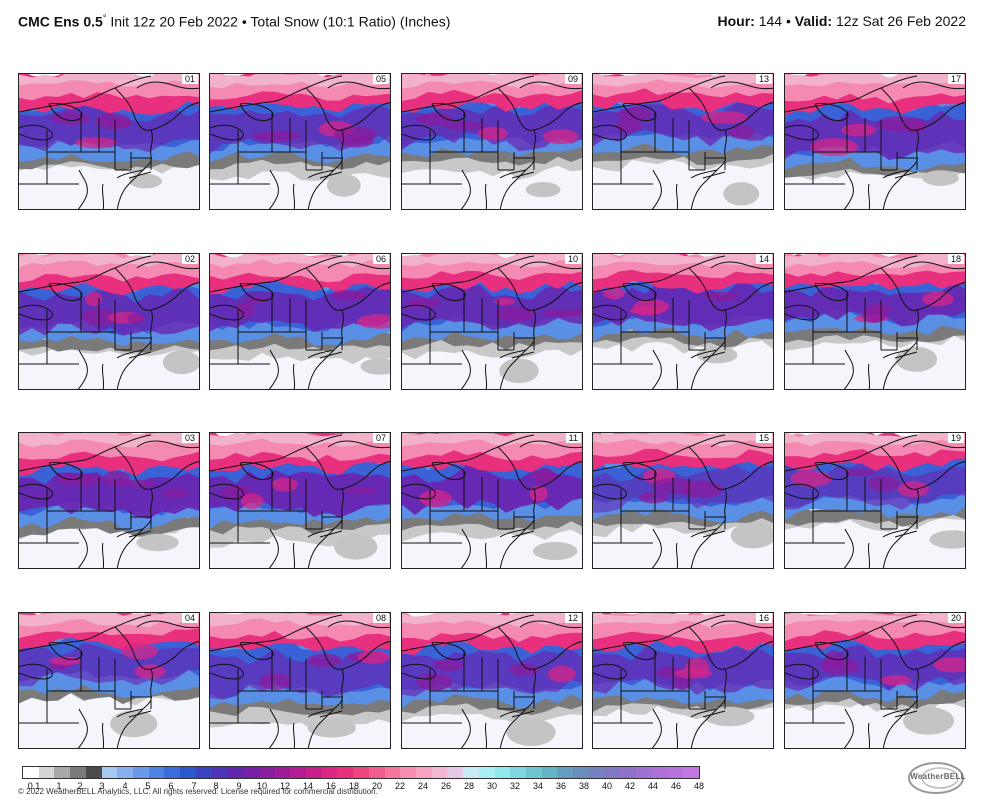 This screenshot has height=808, width=984. I want to click on colorbar-tick-label: 1, so click(59, 786).